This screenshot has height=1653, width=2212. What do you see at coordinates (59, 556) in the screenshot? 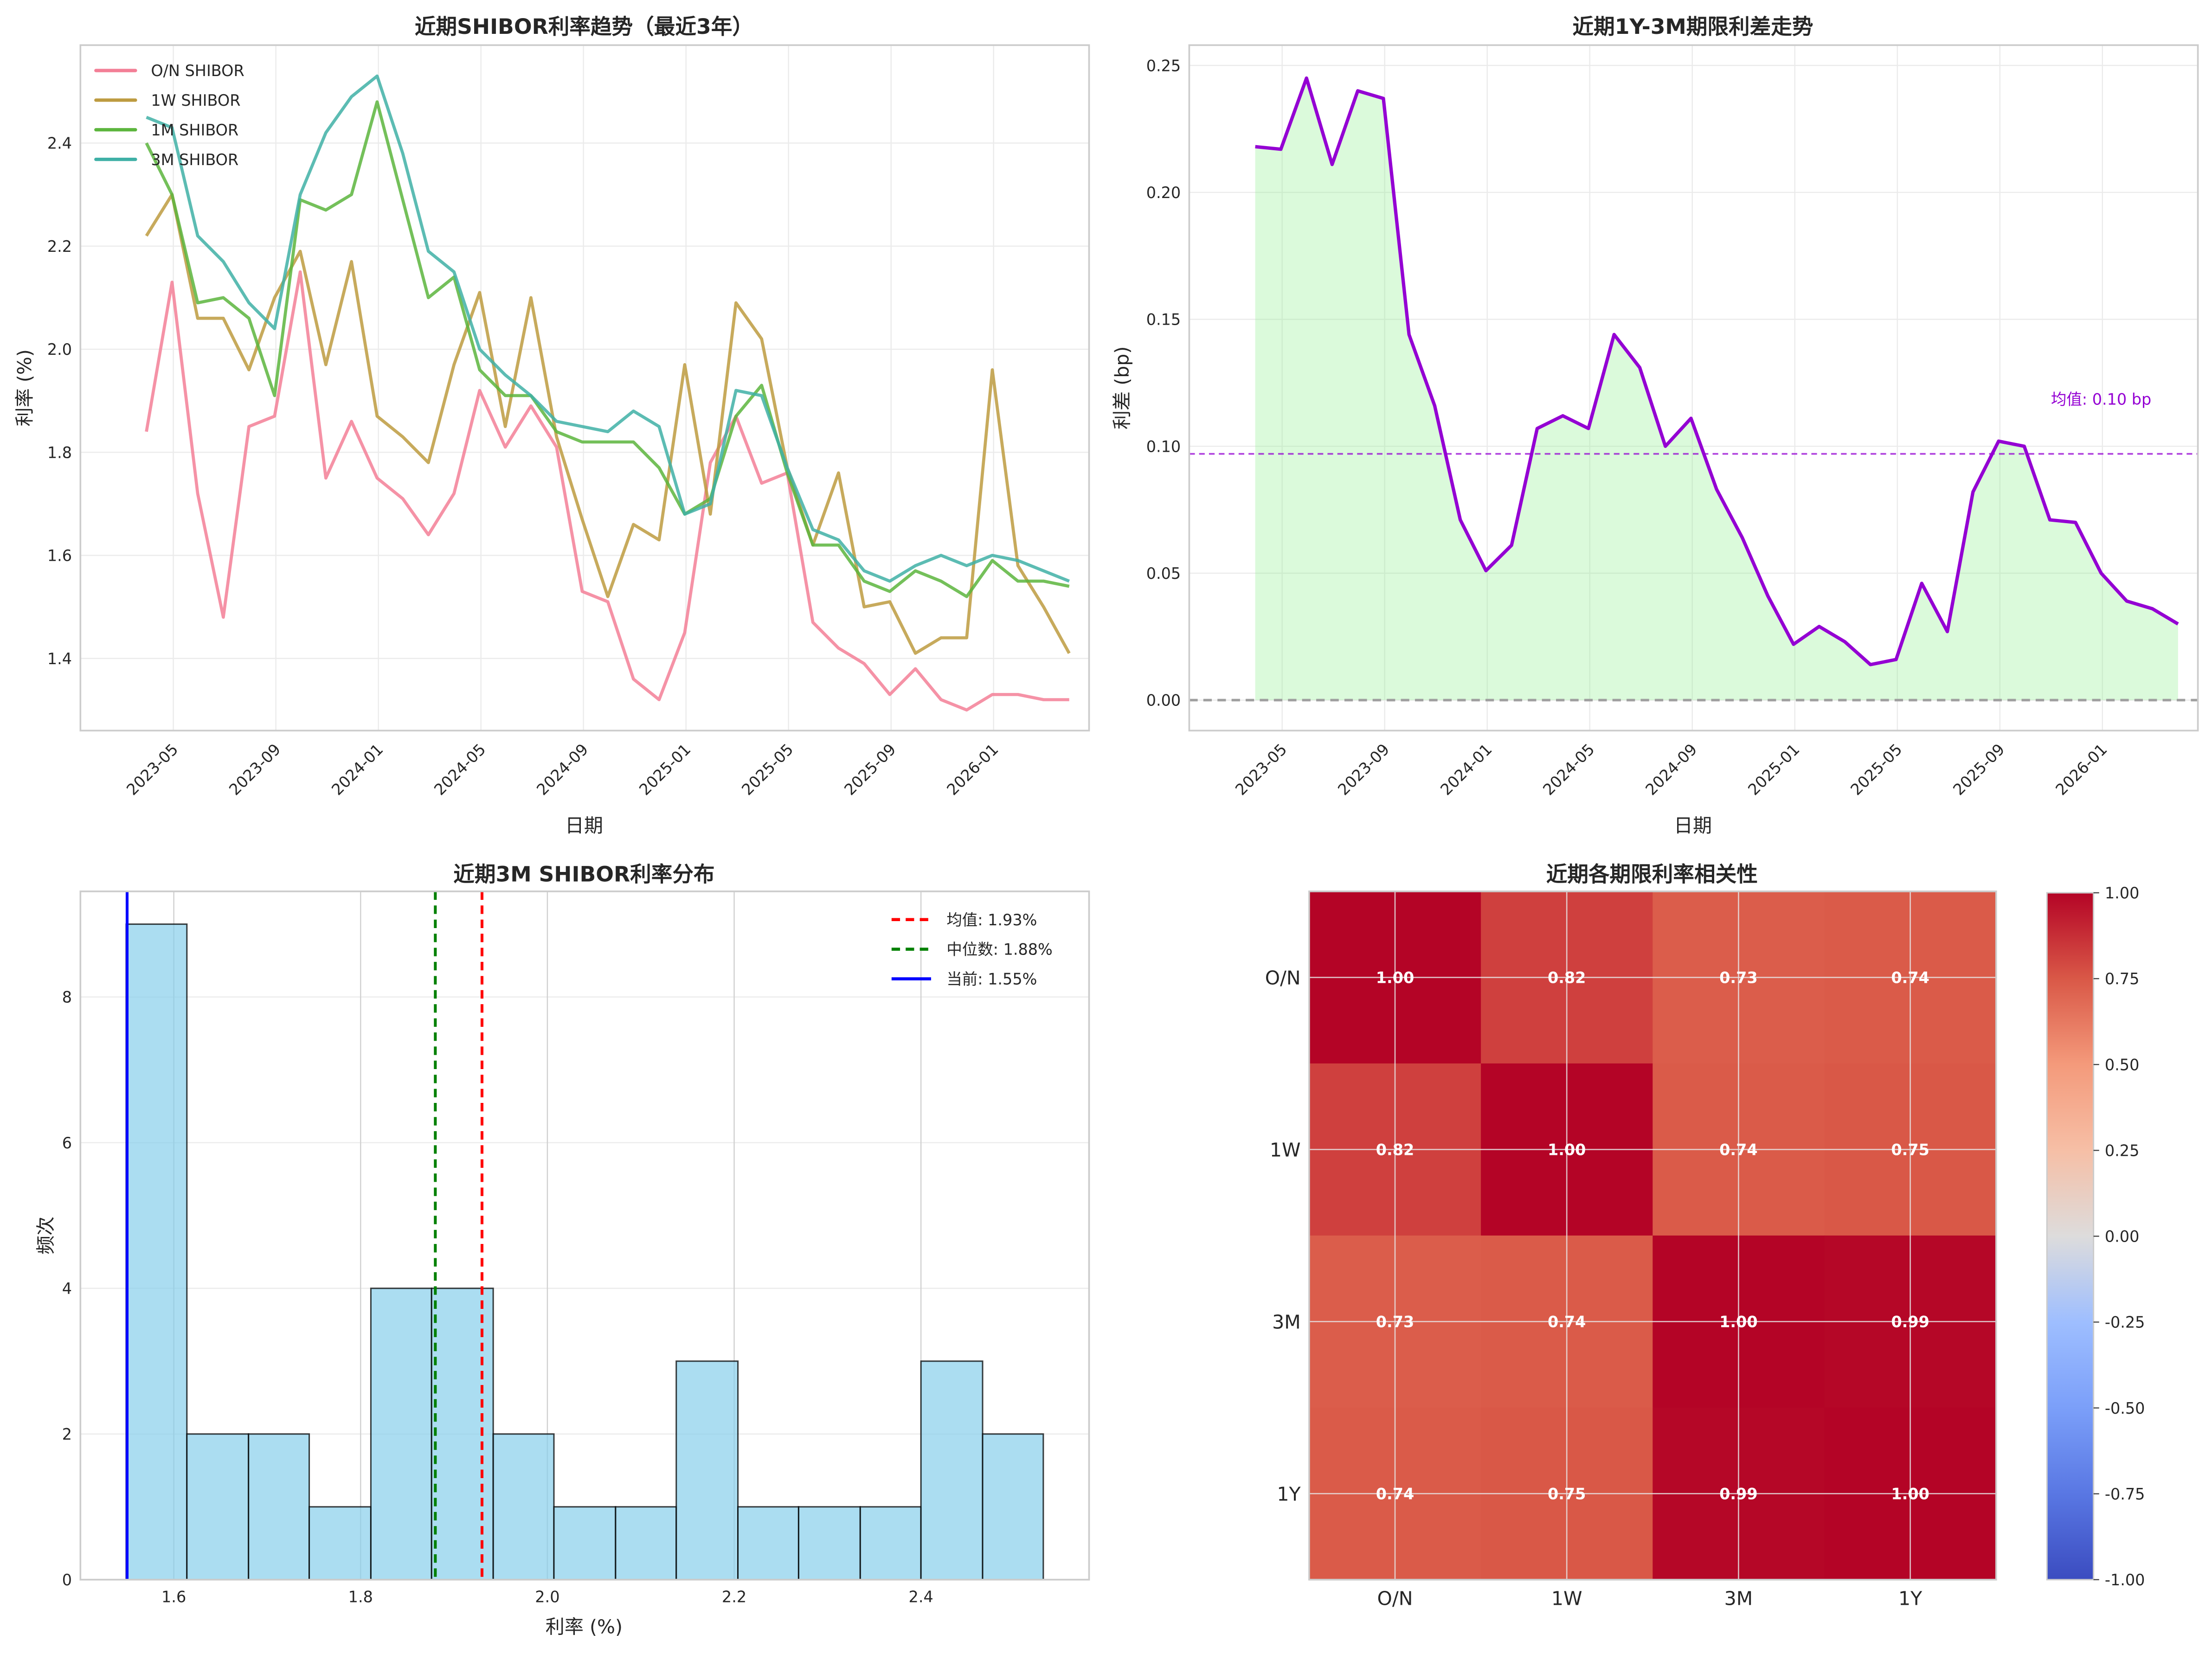
I see `y-tick-label: 1.6` at bounding box center [59, 556].